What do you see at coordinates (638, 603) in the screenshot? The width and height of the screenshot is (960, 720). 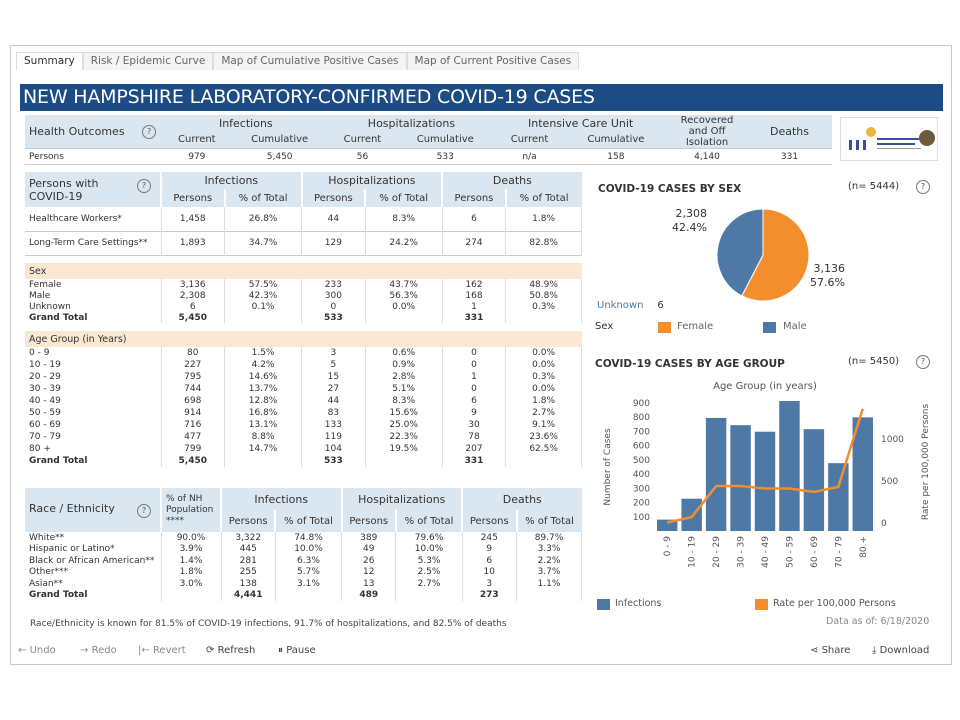 I see `infections-legend-label: Infections` at bounding box center [638, 603].